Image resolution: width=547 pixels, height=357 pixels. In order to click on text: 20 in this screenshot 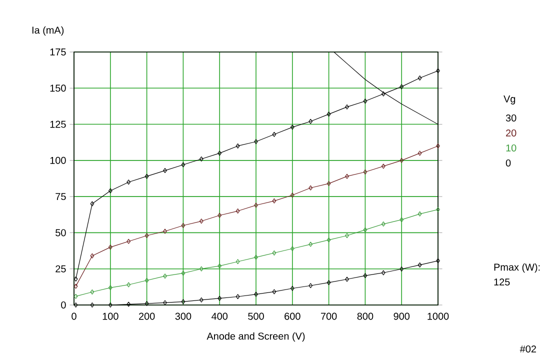, I will do `click(511, 133)`.